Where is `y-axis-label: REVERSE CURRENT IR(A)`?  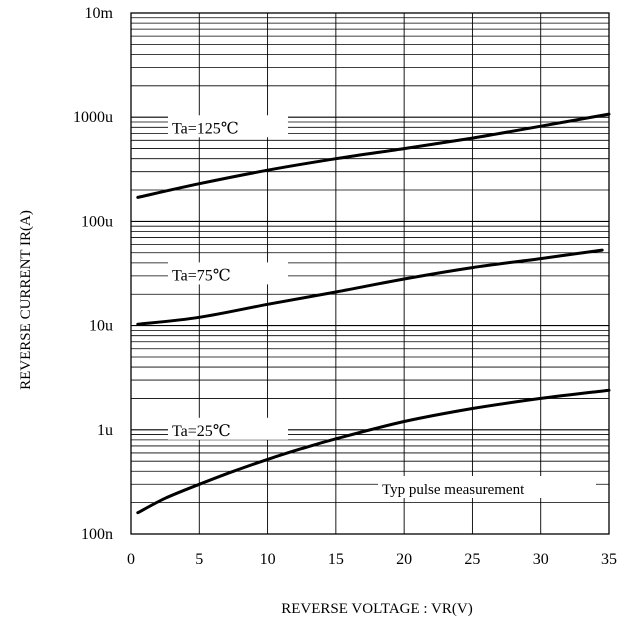 y-axis-label: REVERSE CURRENT IR(A) is located at coordinates (26, 300).